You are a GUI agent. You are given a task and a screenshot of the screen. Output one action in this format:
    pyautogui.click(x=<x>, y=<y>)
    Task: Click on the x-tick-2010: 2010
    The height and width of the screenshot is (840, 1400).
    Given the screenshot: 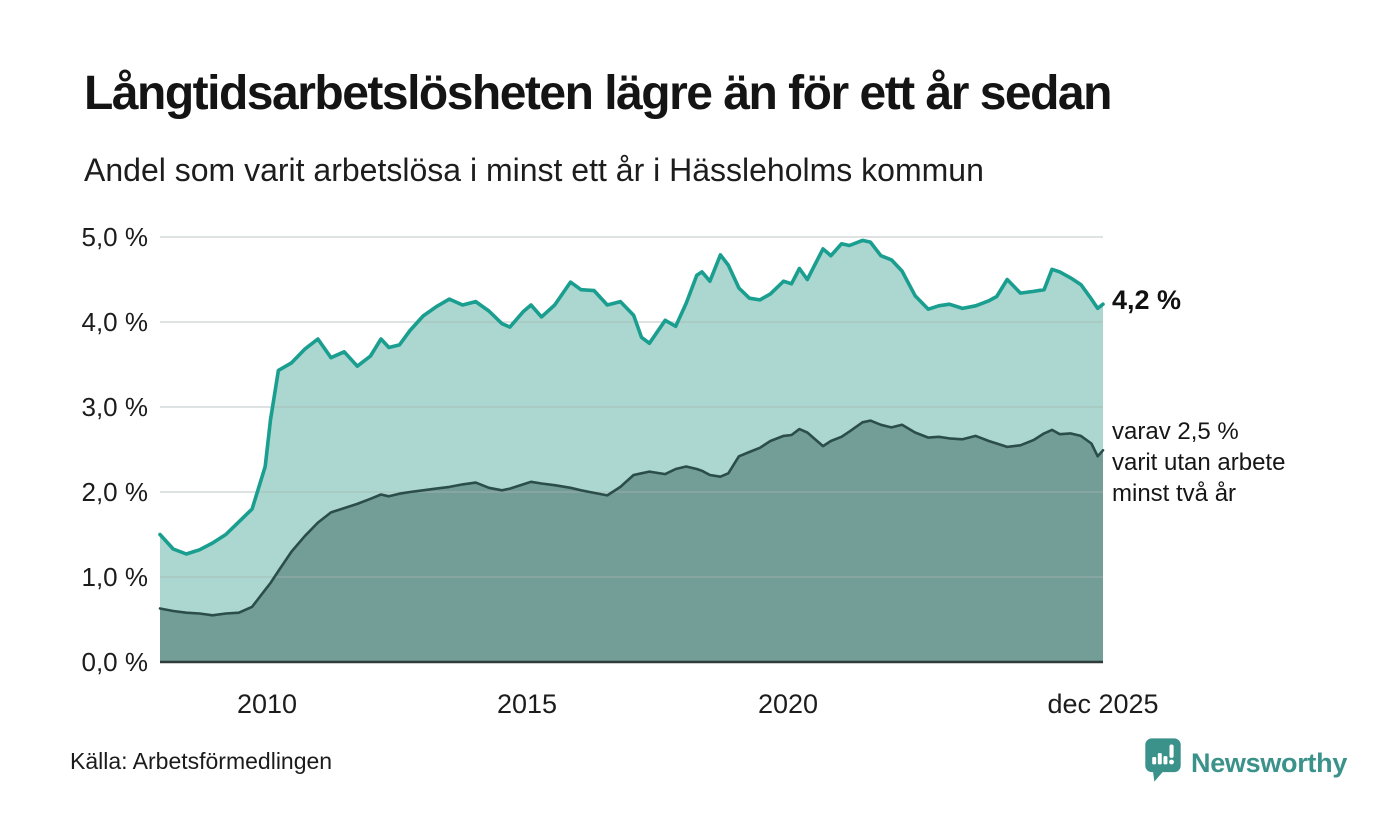 What is the action you would take?
    pyautogui.click(x=267, y=704)
    